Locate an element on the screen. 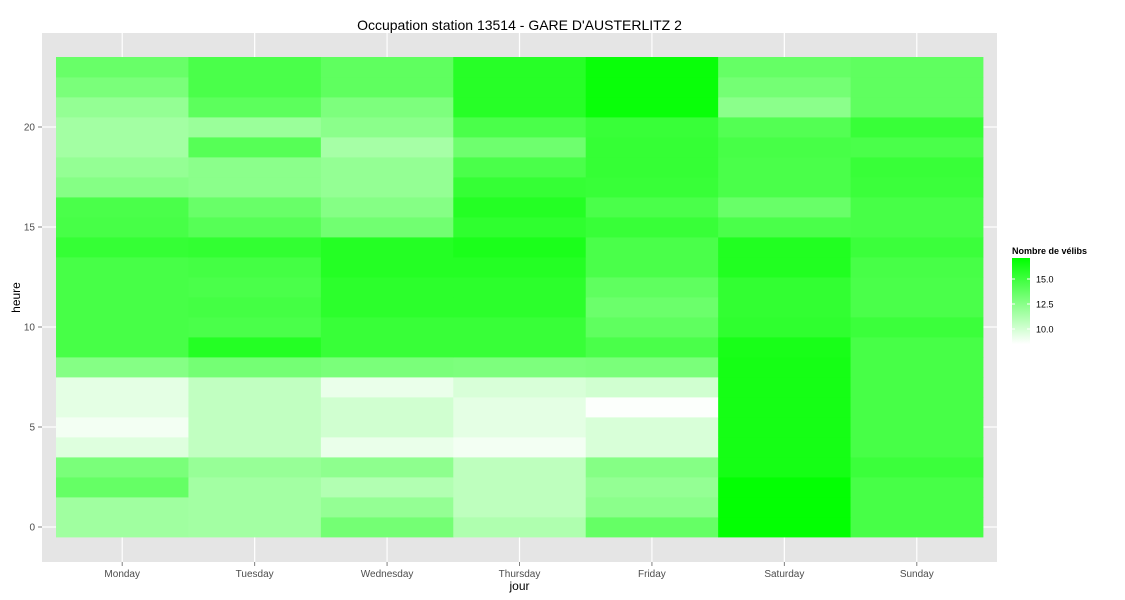 The height and width of the screenshot is (600, 1125). y-tick-label: 5 is located at coordinates (32, 428).